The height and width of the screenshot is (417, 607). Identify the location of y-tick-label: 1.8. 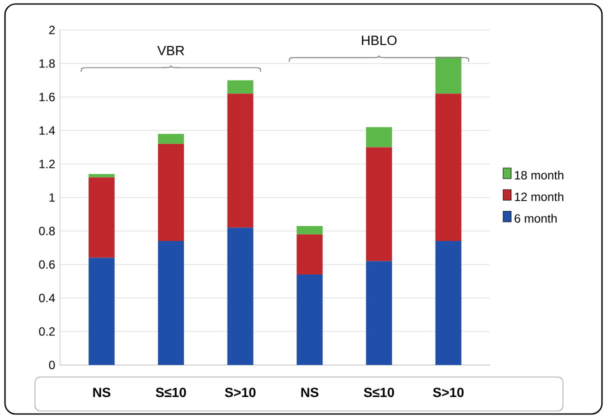
(47, 63).